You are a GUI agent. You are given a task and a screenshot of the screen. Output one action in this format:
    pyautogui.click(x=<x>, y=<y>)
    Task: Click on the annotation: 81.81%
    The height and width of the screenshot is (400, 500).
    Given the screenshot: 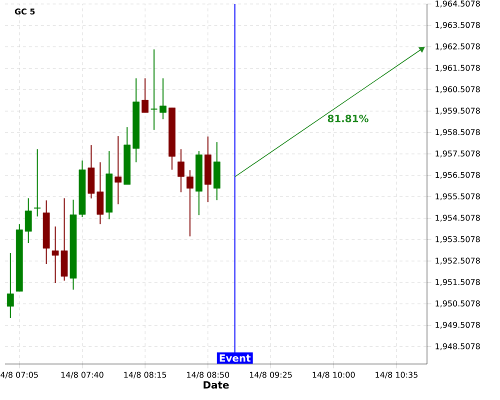 What is the action you would take?
    pyautogui.click(x=348, y=118)
    